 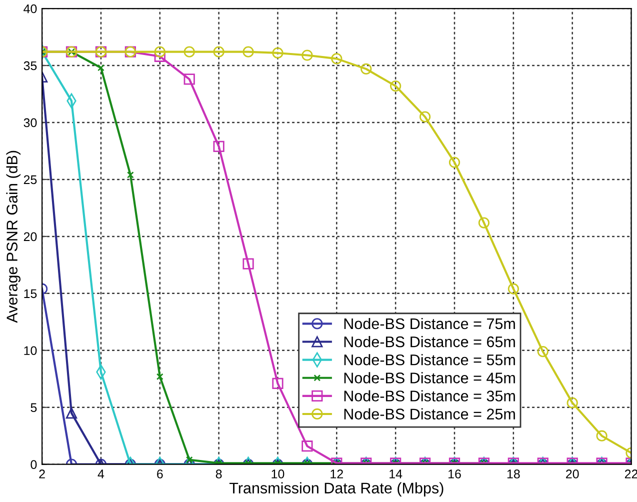 I want to click on y-tick-label: 10, so click(x=30, y=351).